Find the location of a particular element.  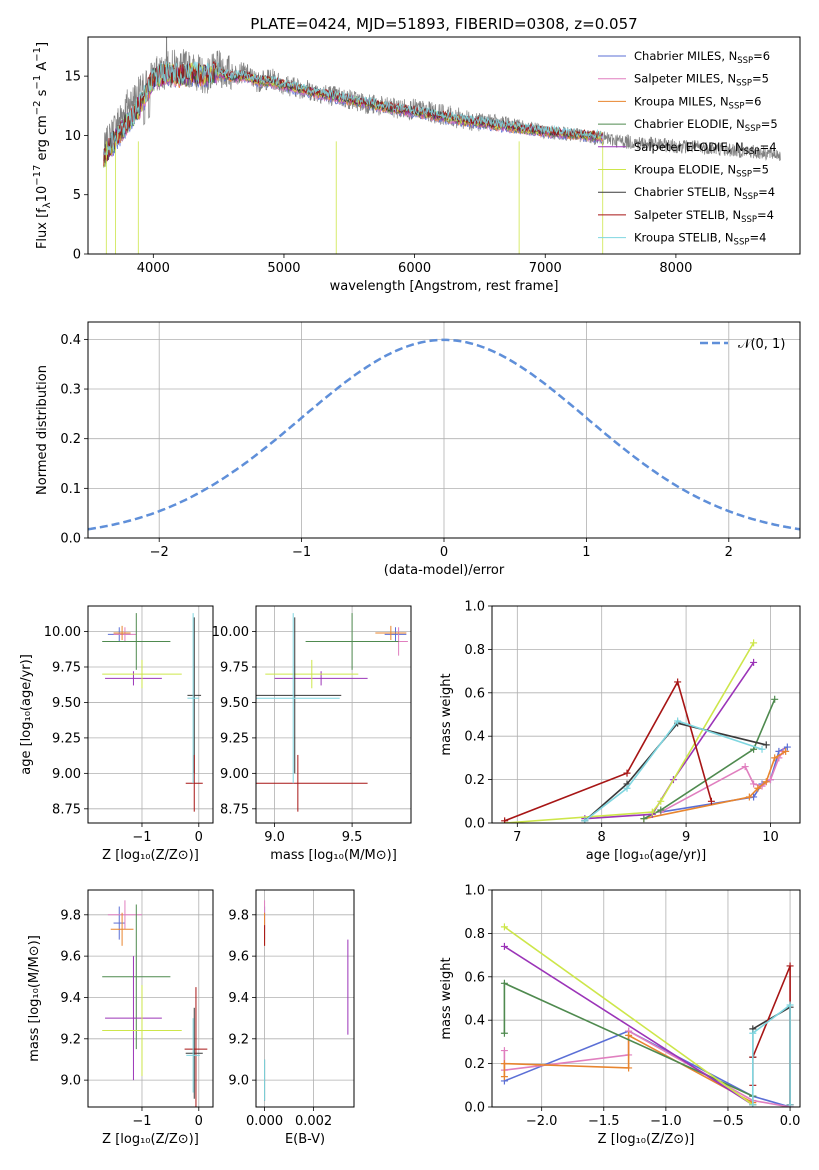

age-vs-Z-frame is located at coordinates (150, 714).